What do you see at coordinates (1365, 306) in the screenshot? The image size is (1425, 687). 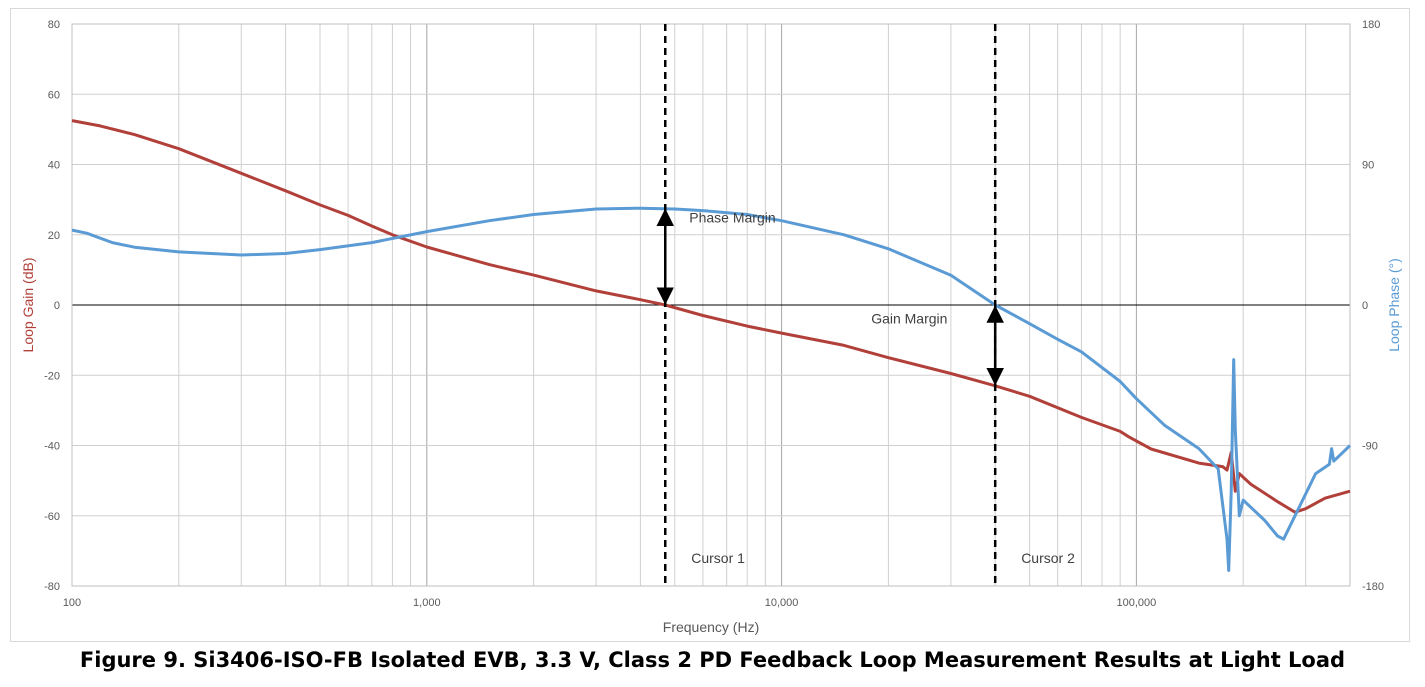 I see `right-y-tick-label: 0` at bounding box center [1365, 306].